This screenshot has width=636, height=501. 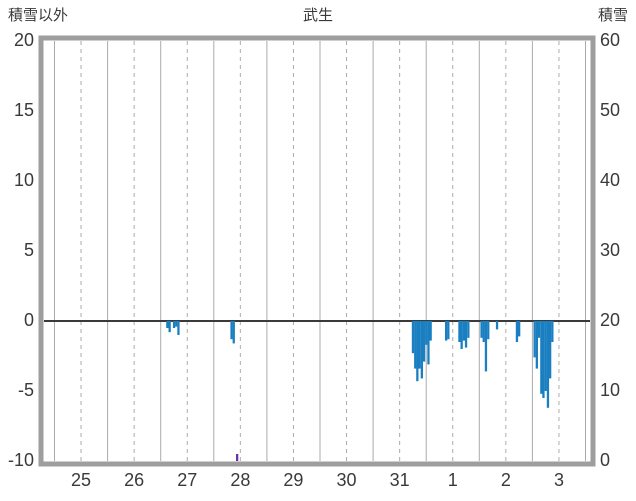 What do you see at coordinates (506, 480) in the screenshot?
I see `tick-label: 2` at bounding box center [506, 480].